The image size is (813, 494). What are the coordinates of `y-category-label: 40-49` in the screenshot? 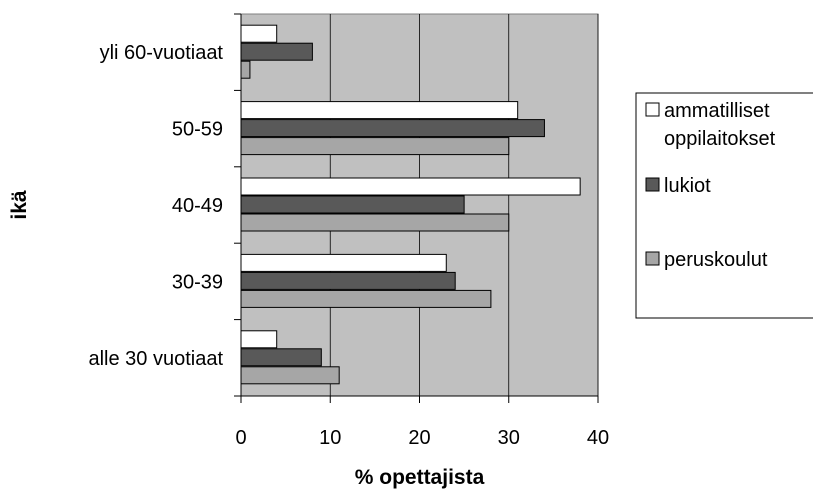 It's located at (197, 206).